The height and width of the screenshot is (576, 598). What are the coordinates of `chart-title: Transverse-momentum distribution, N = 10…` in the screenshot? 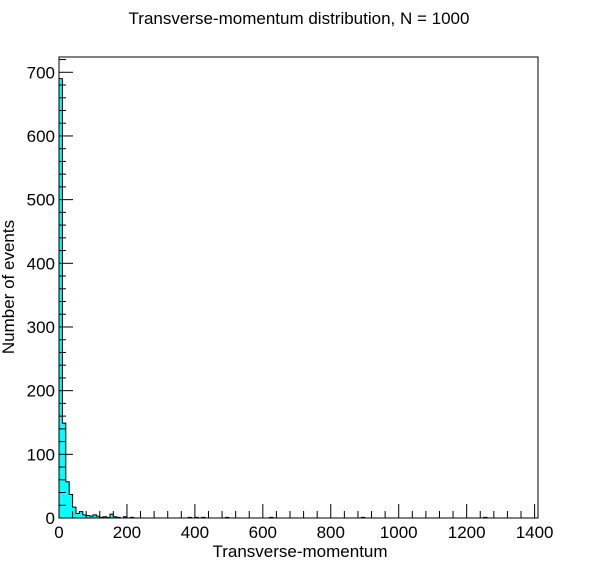 It's located at (299, 18).